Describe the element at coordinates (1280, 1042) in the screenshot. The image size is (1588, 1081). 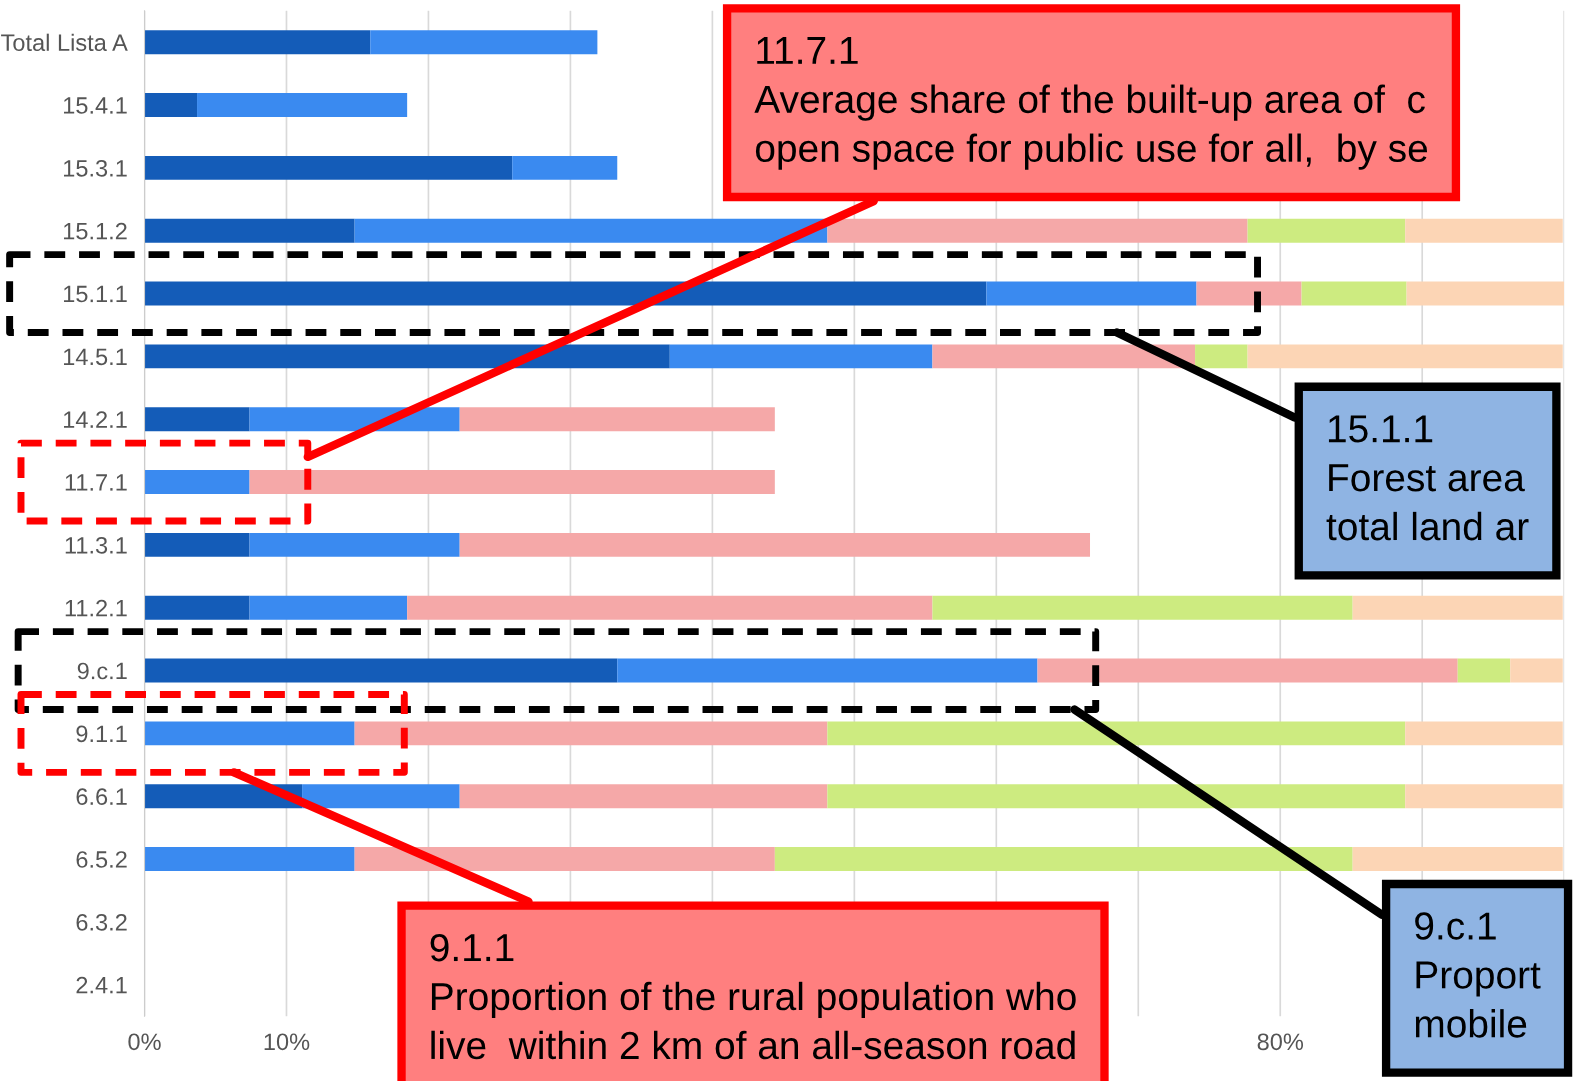
I see `x-tick-label: 80%` at that location.